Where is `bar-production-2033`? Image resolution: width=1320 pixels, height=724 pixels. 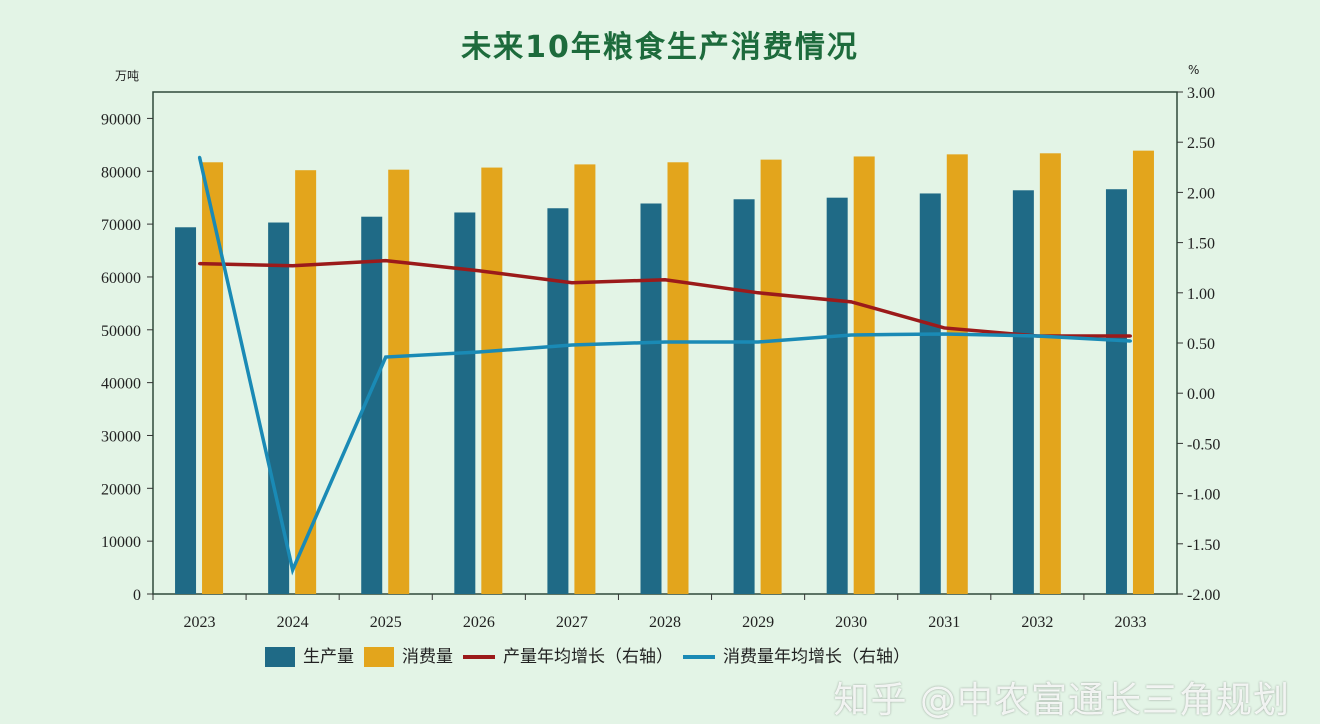 bar-production-2033 is located at coordinates (1116, 391).